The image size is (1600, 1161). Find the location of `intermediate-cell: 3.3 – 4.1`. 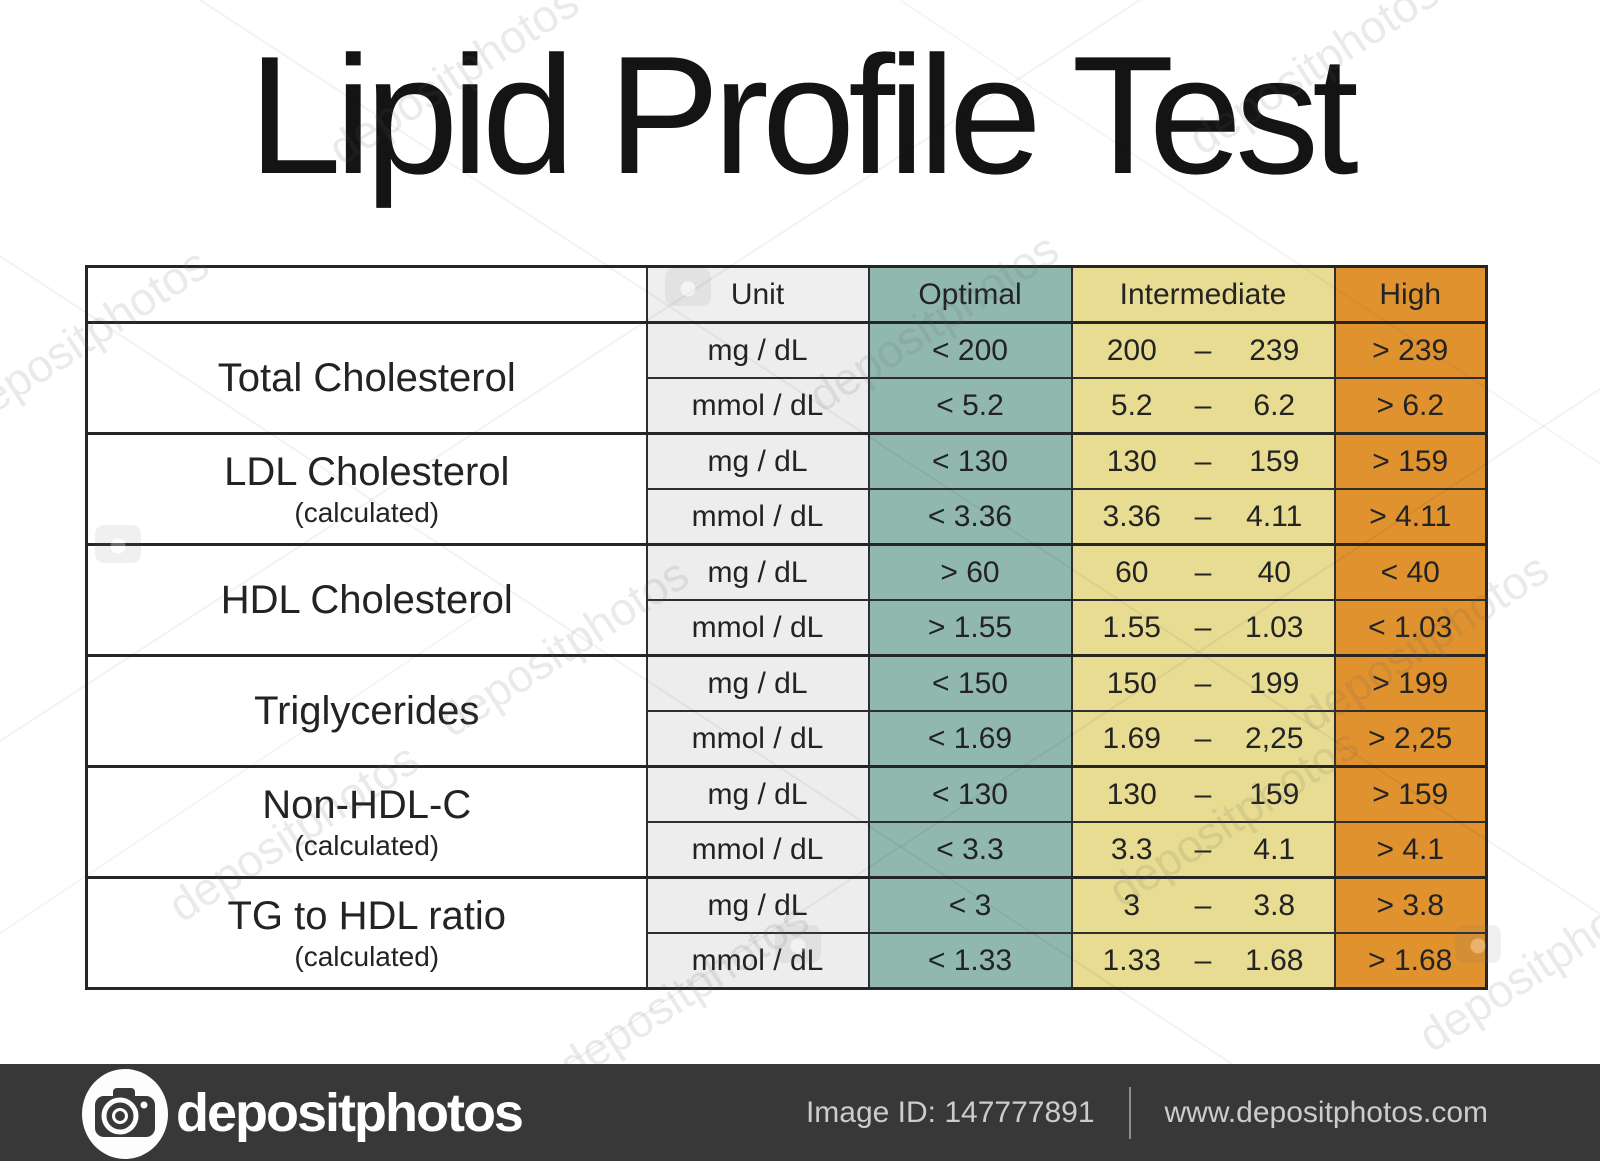

intermediate-cell: 3.3 – 4.1 is located at coordinates (1203, 850).